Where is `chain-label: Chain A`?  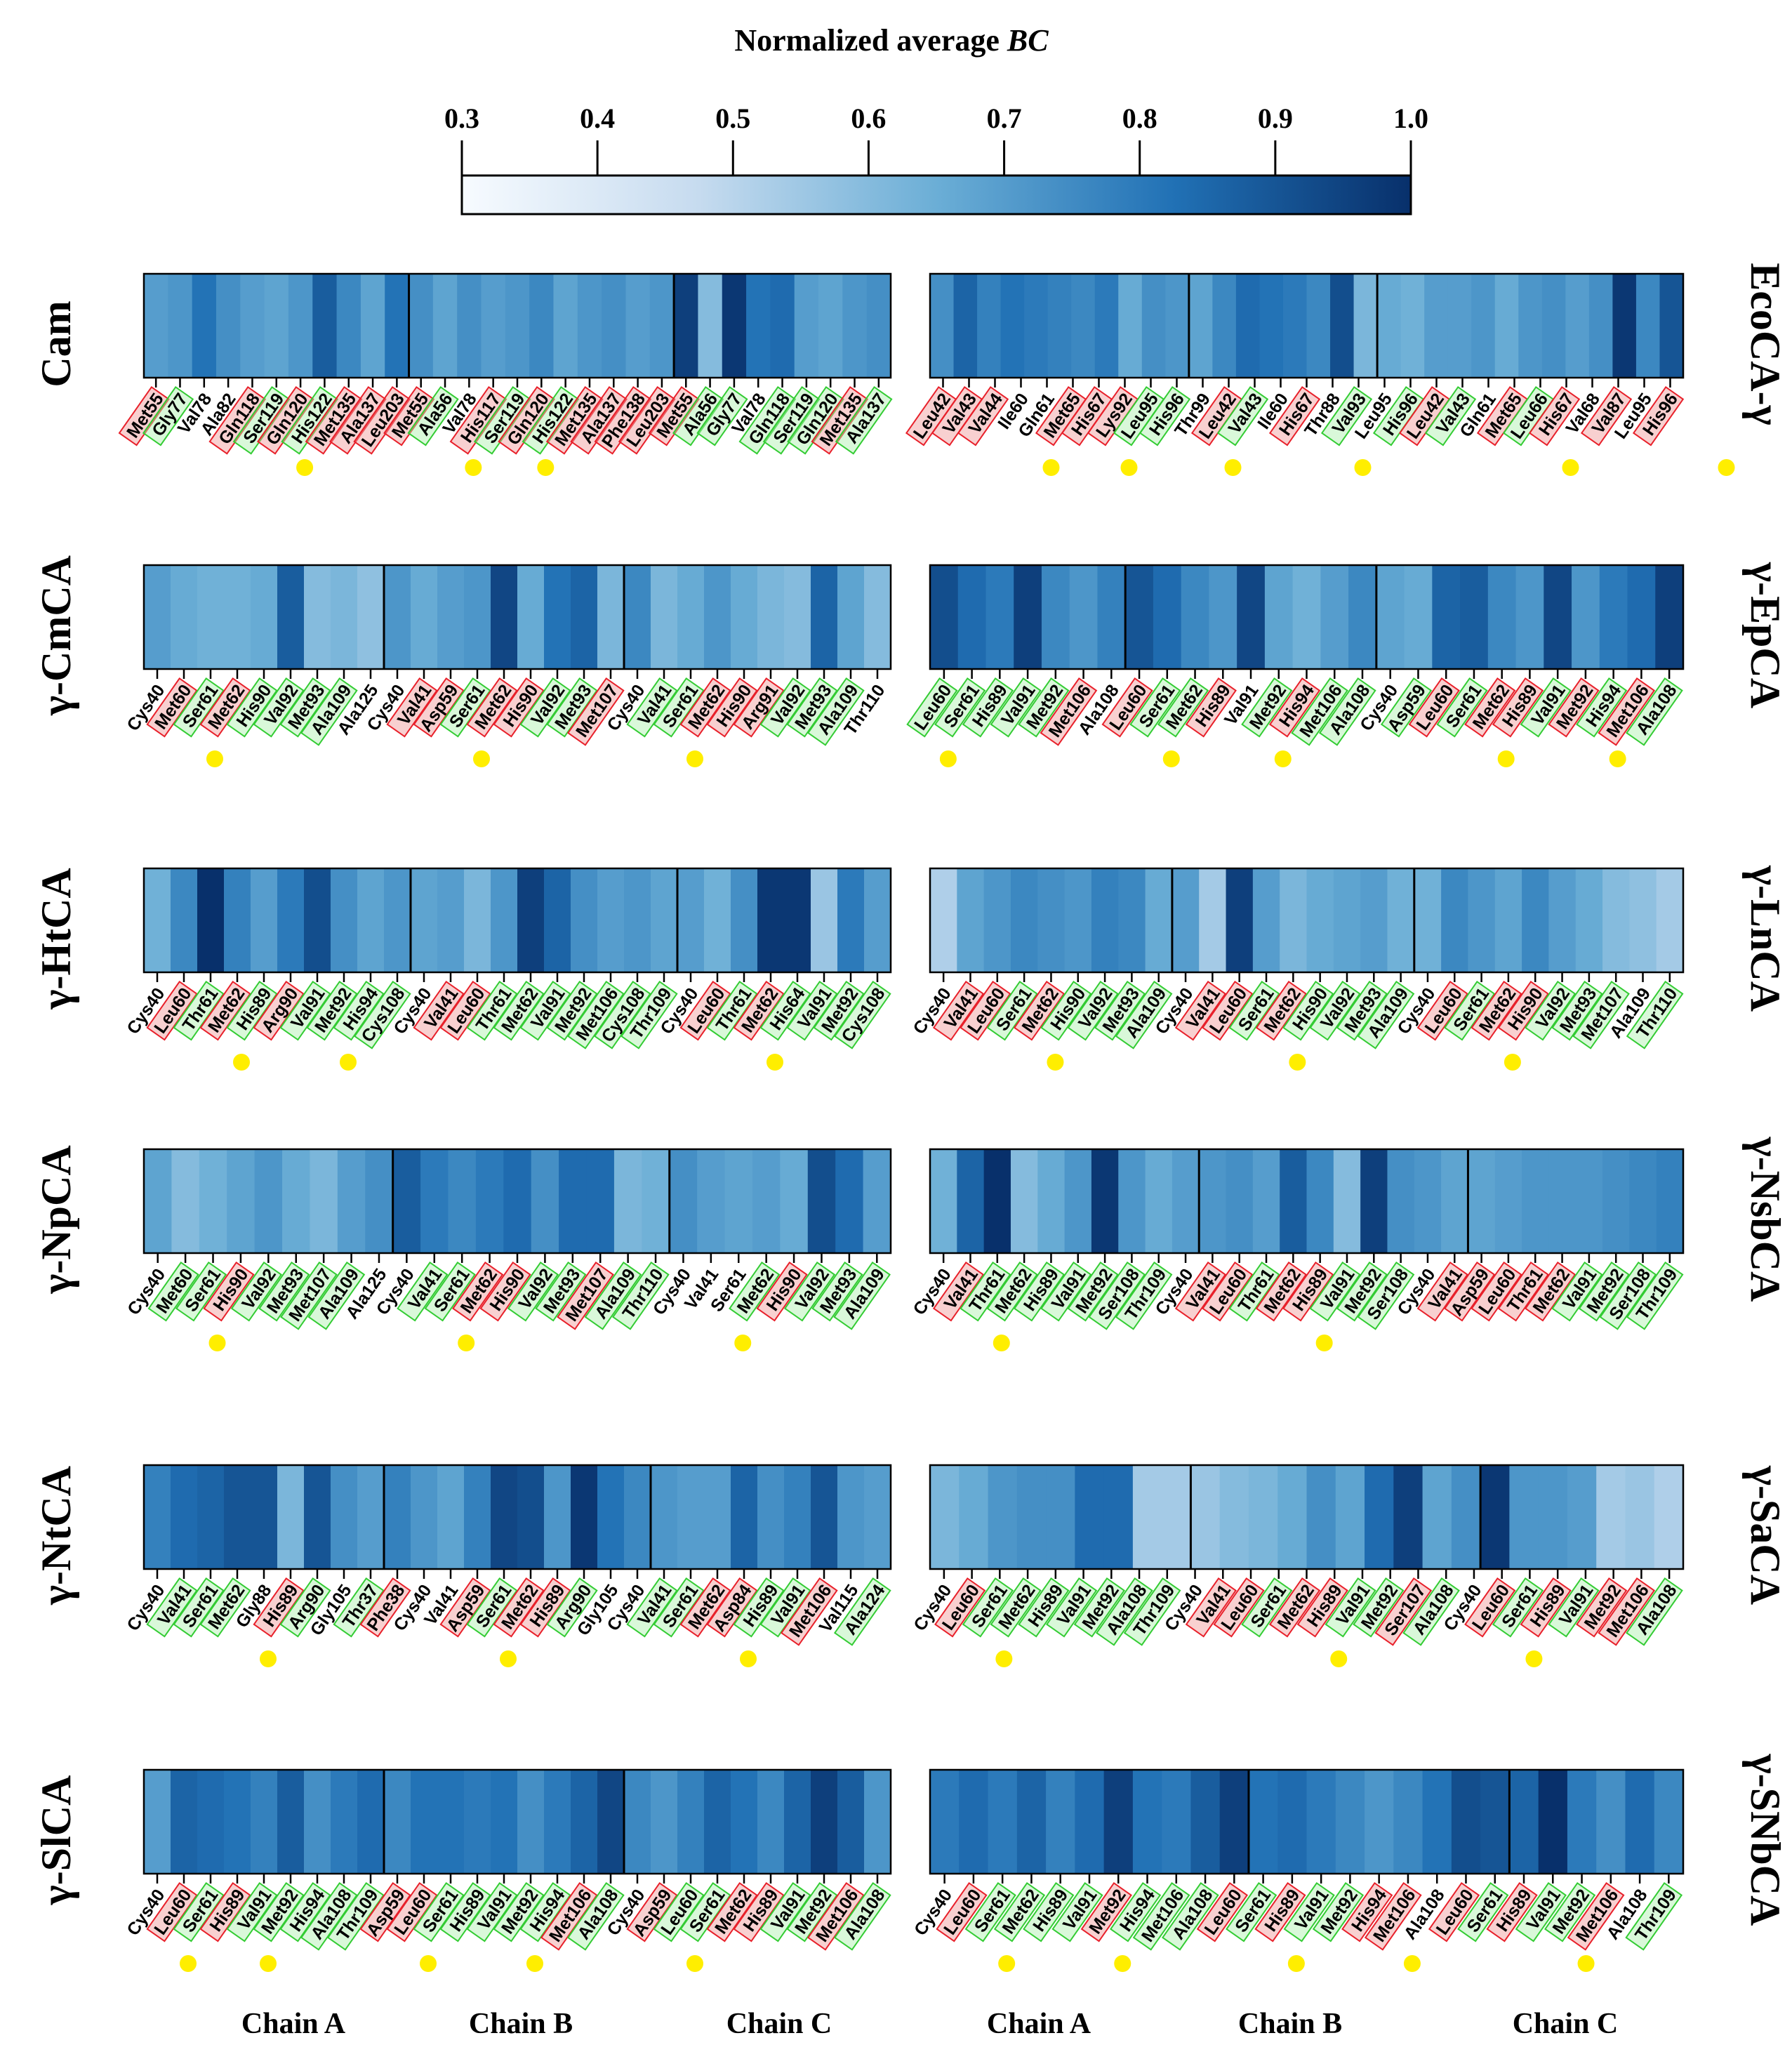
chain-label: Chain A is located at coordinates (1039, 2024).